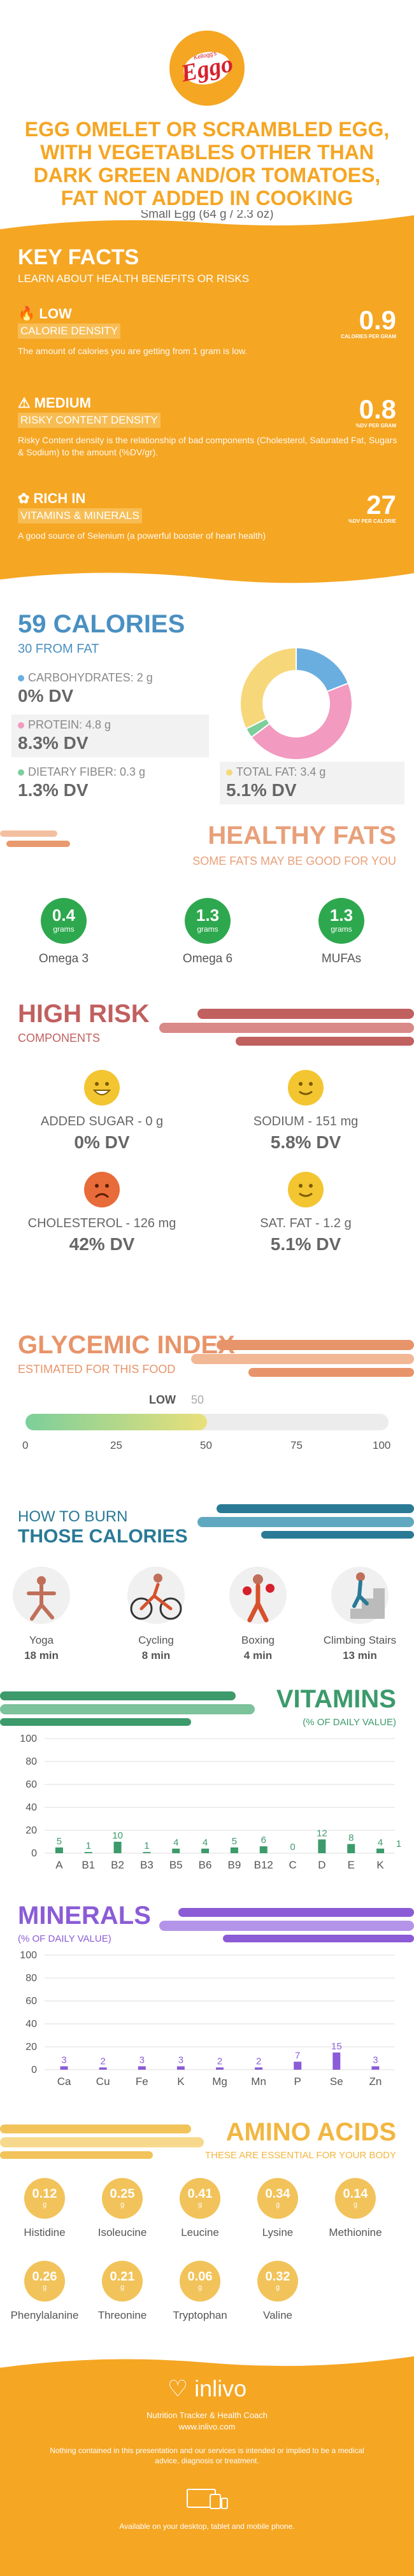  Describe the element at coordinates (102, 1121) in the screenshot. I see `risk-label: ADDED SUGAR - 0 g` at that location.